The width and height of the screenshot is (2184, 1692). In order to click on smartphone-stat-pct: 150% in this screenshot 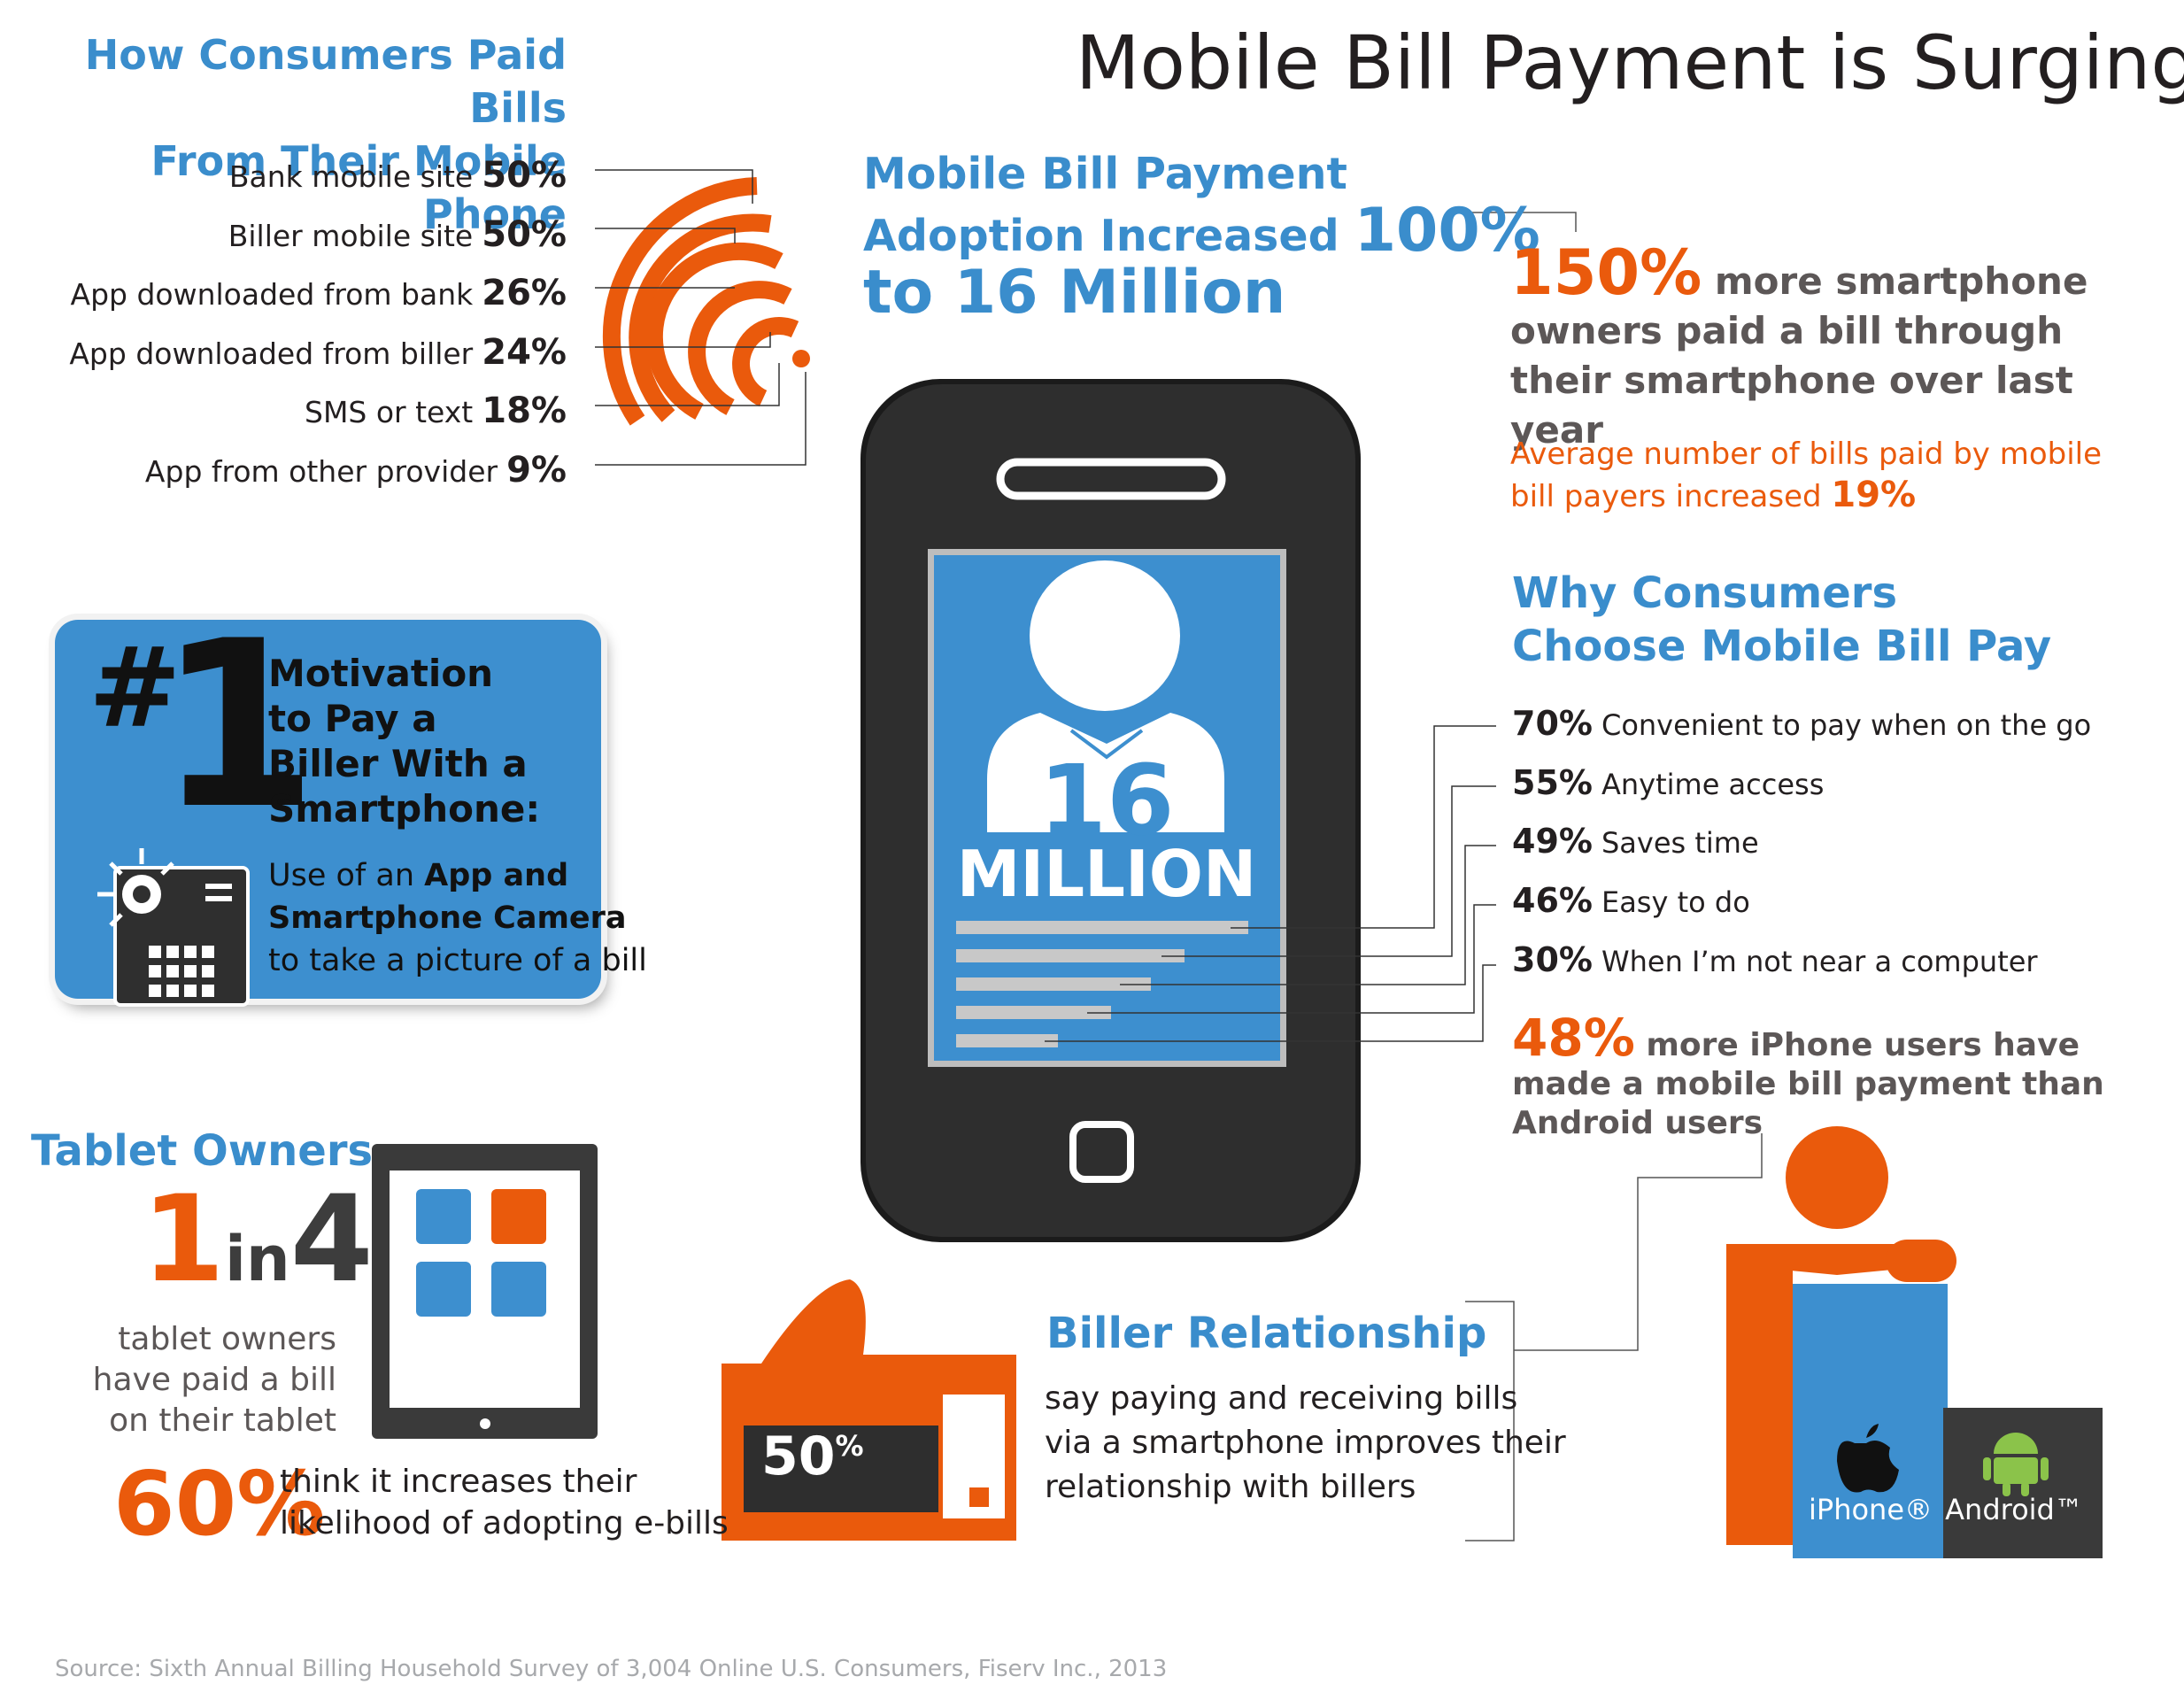, I will do `click(1606, 272)`.